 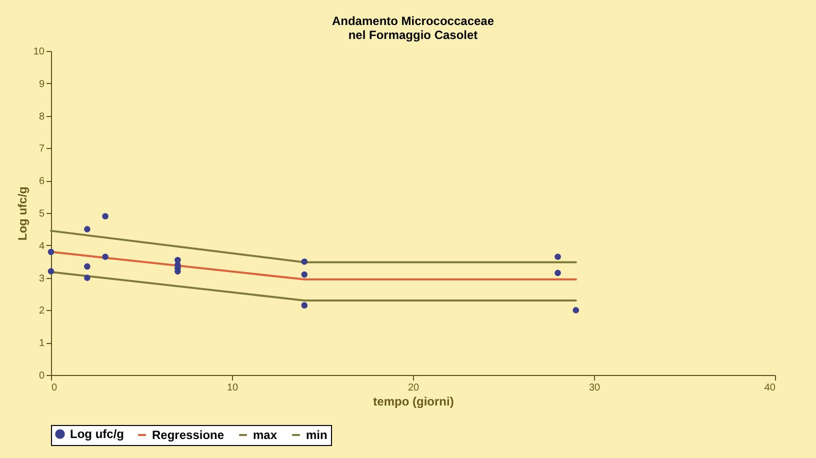 I want to click on legend-label: Regressione, so click(x=188, y=435).